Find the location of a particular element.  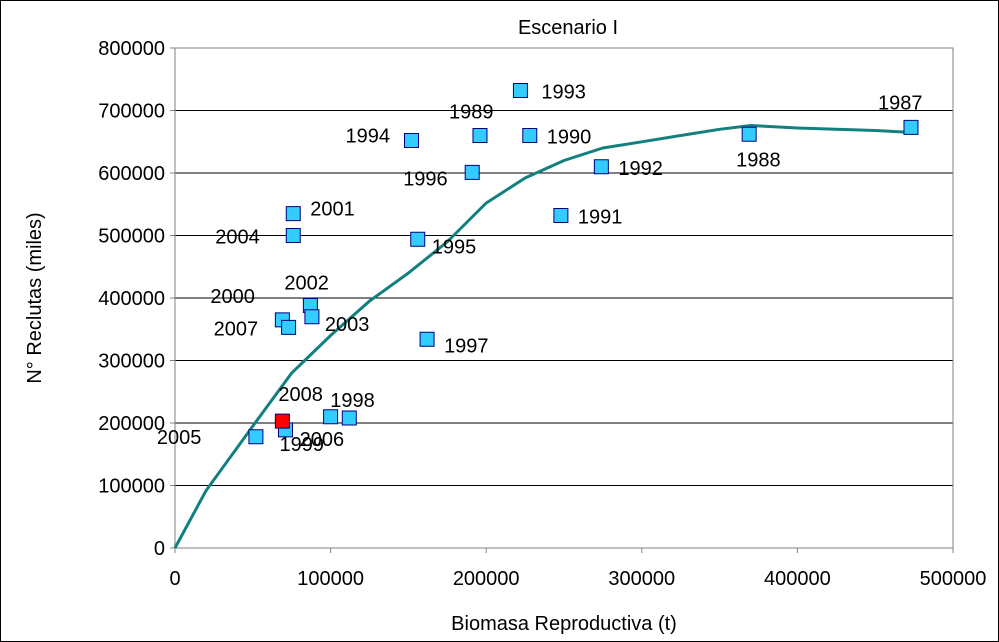

x-tick-label: 100000 is located at coordinates (330, 579).